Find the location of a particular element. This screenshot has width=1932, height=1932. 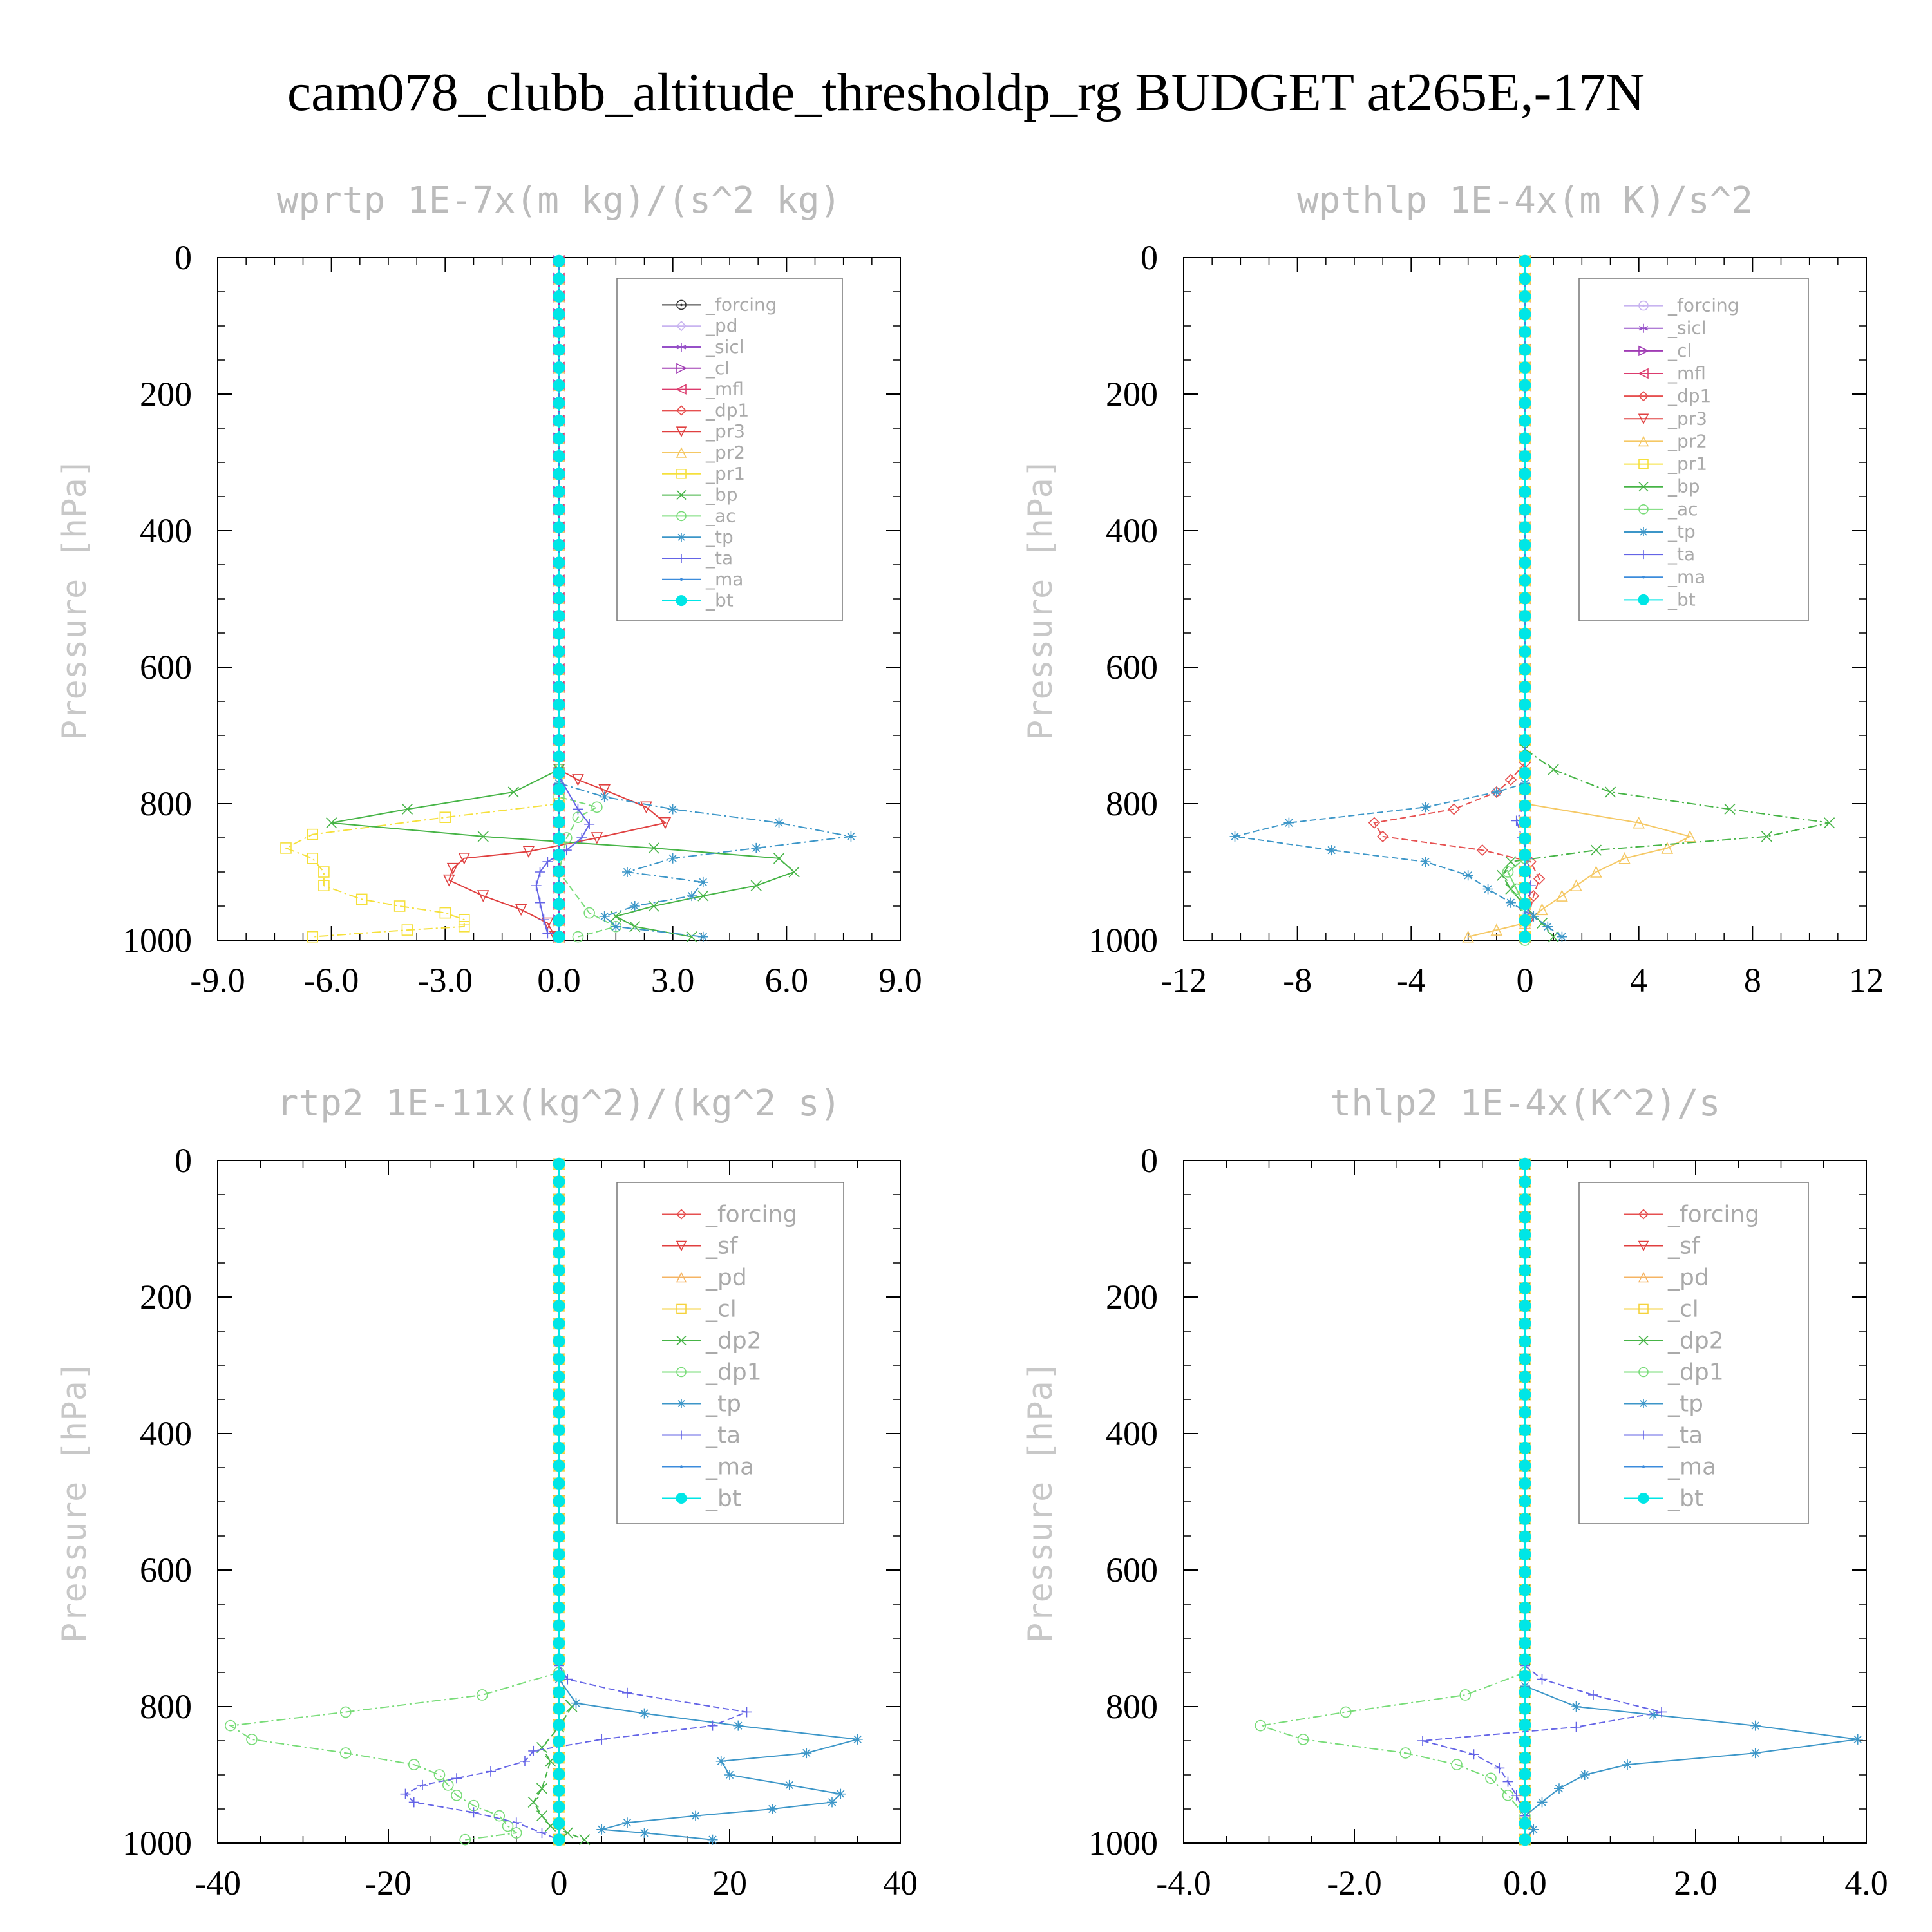

legend-box is located at coordinates (730, 1353).